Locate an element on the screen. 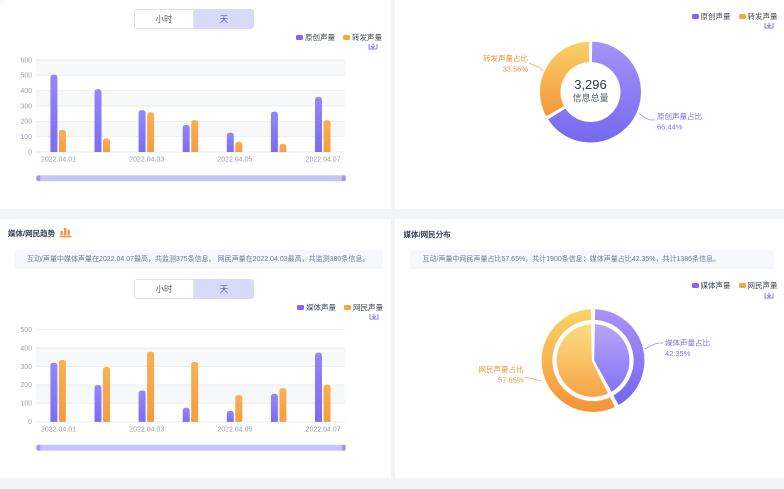  svg-text: 网民声量占比 is located at coordinates (500, 369).